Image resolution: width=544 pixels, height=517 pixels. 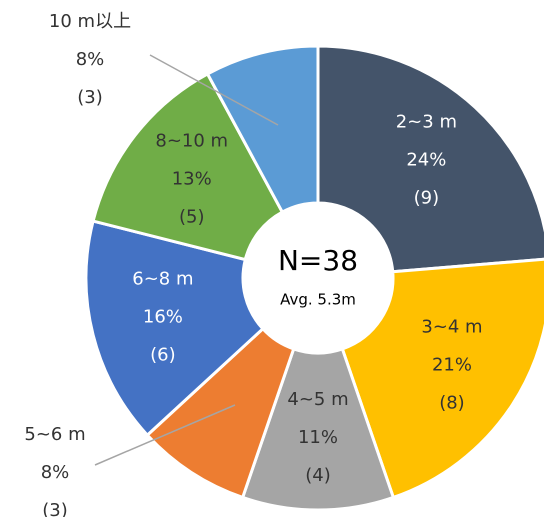 What do you see at coordinates (318, 260) in the screenshot?
I see `center-title: N=38` at bounding box center [318, 260].